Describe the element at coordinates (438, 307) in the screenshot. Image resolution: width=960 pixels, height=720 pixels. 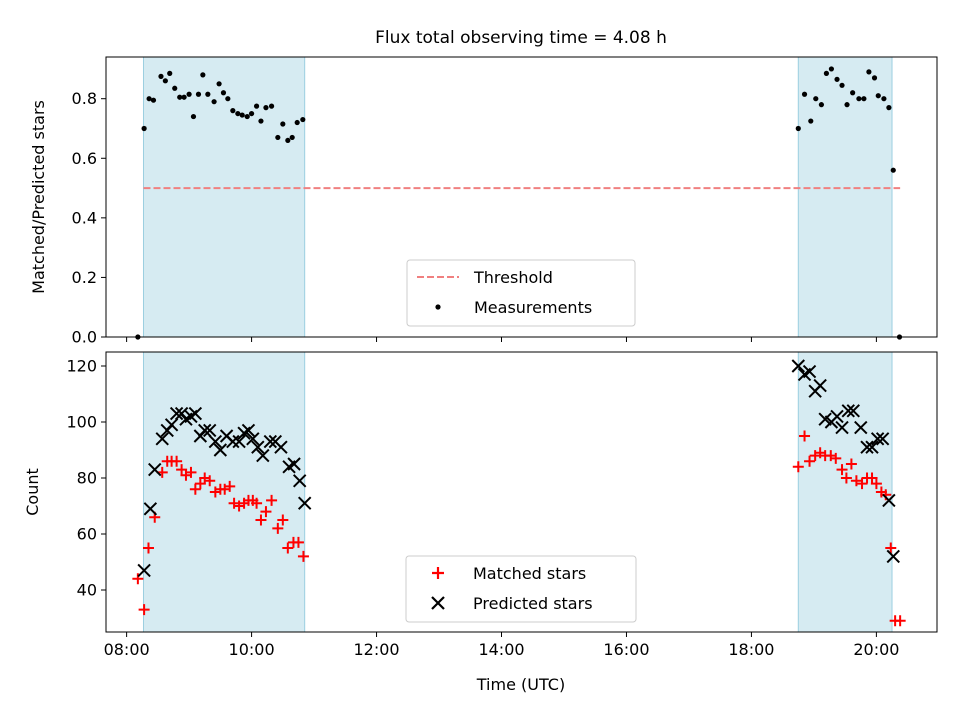
I see `measurements-legend-marker` at that location.